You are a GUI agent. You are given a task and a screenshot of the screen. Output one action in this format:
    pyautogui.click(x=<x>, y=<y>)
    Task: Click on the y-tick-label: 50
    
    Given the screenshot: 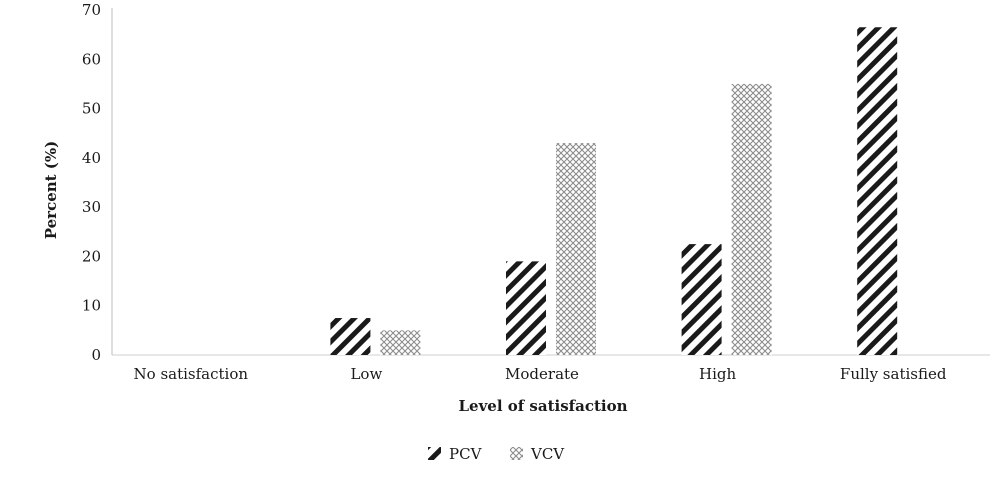 What is the action you would take?
    pyautogui.click(x=91, y=109)
    